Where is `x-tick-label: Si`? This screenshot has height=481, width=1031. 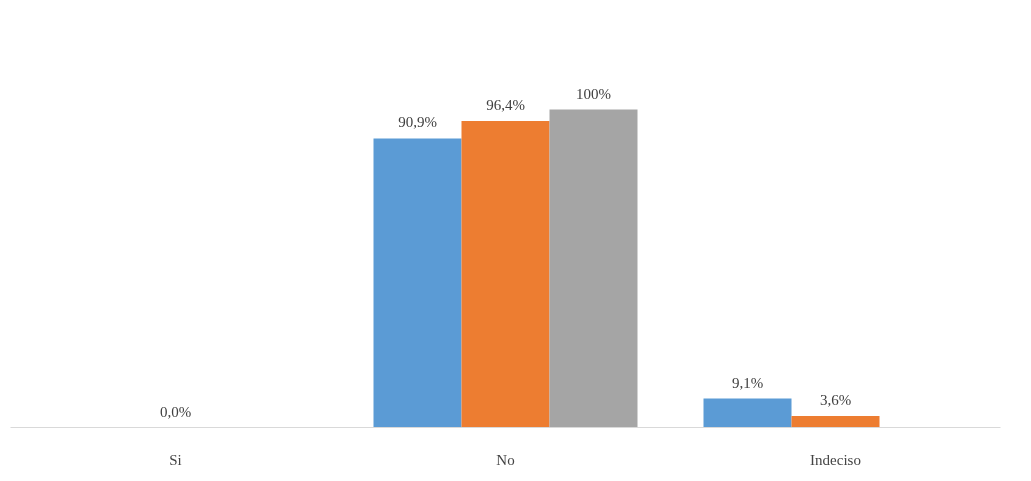
x-tick-label: Si is located at coordinates (175, 459).